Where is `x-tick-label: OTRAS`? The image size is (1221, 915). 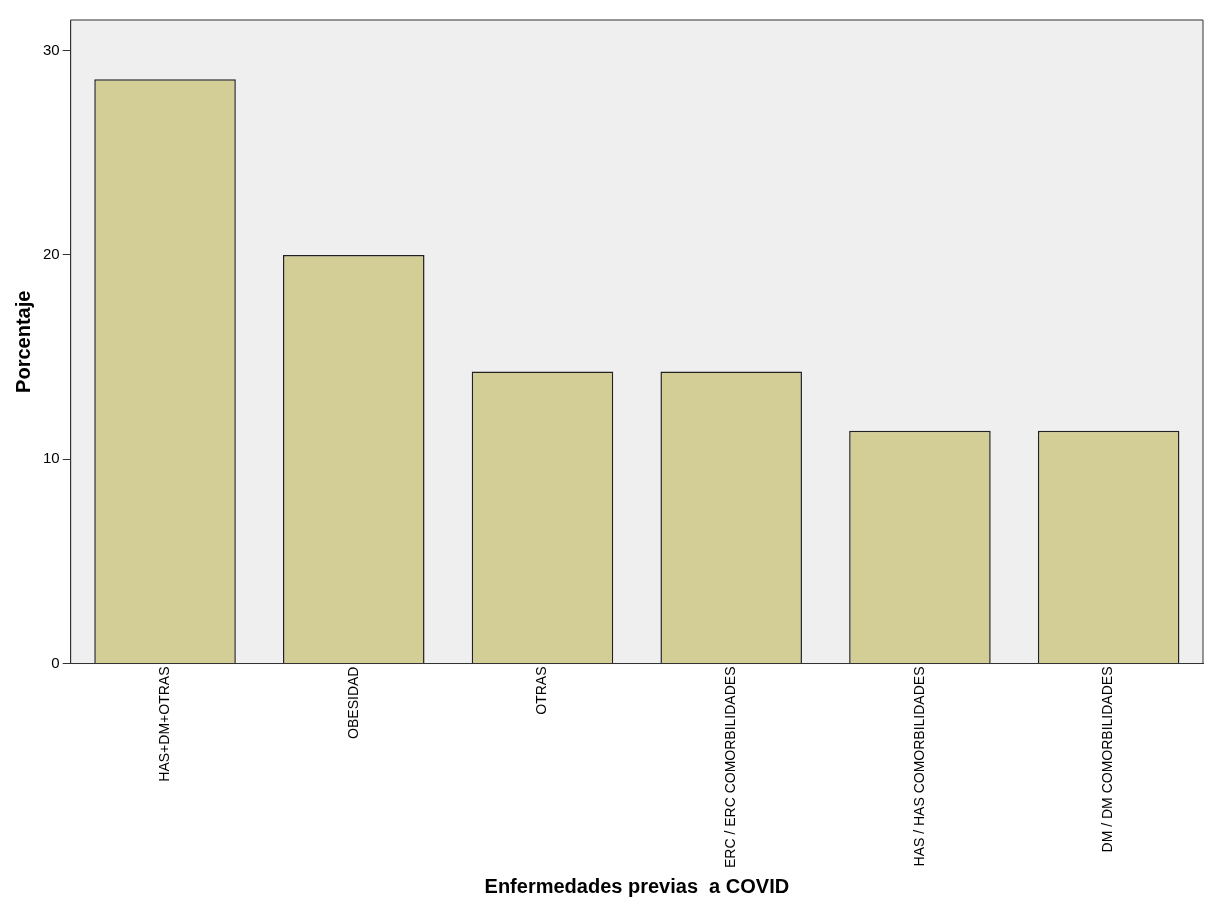
x-tick-label: OTRAS is located at coordinates (541, 690).